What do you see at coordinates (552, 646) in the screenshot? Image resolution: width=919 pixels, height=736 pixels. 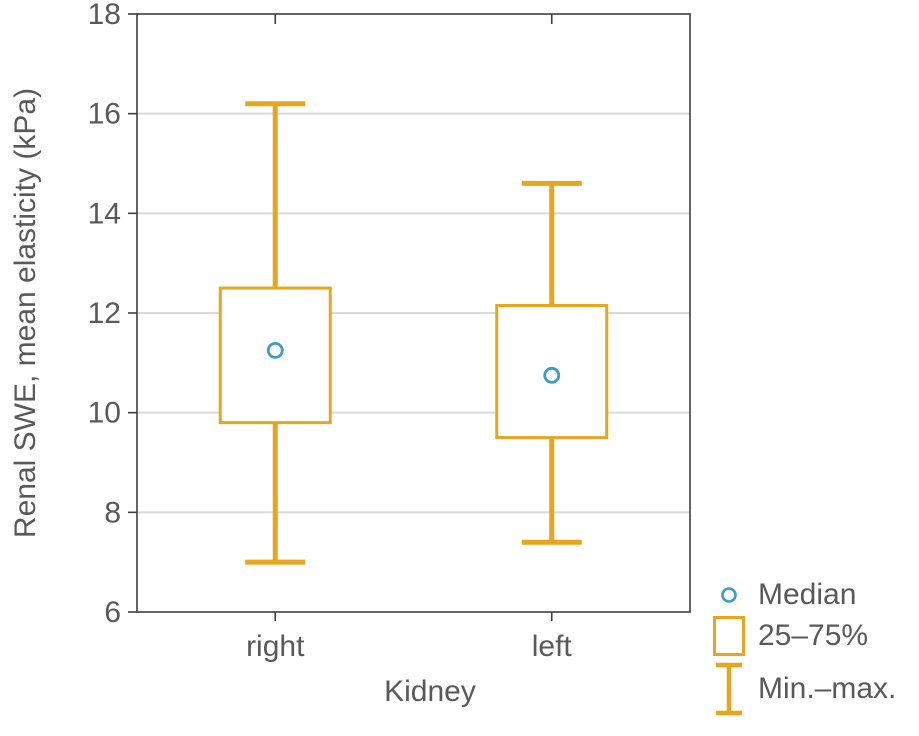 I see `category-label: left` at bounding box center [552, 646].